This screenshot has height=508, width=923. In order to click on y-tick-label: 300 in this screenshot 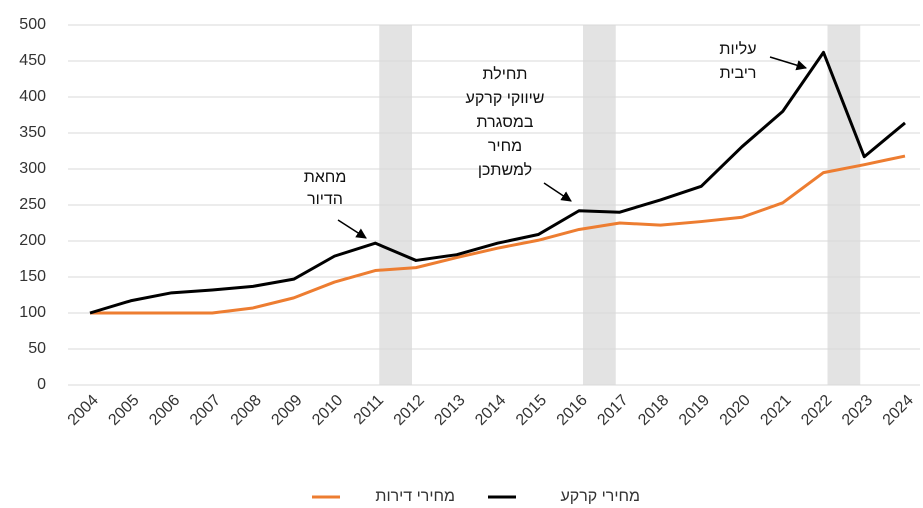, I will do `click(32, 168)`.